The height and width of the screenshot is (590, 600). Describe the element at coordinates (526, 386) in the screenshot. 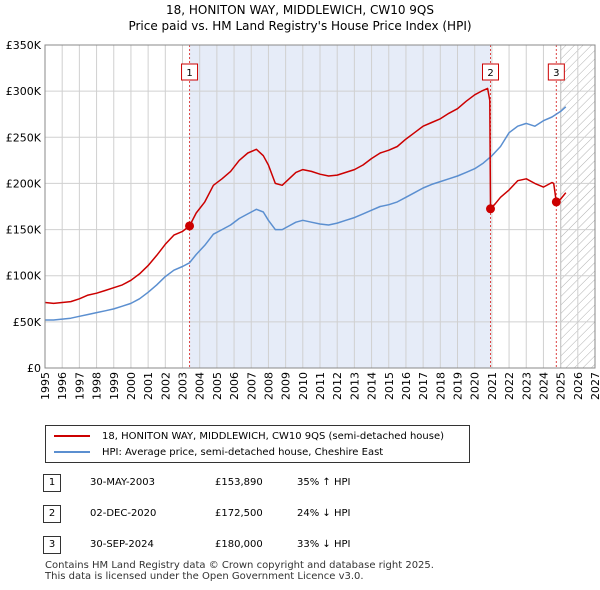

I see `x-tick-label: 2023` at that location.